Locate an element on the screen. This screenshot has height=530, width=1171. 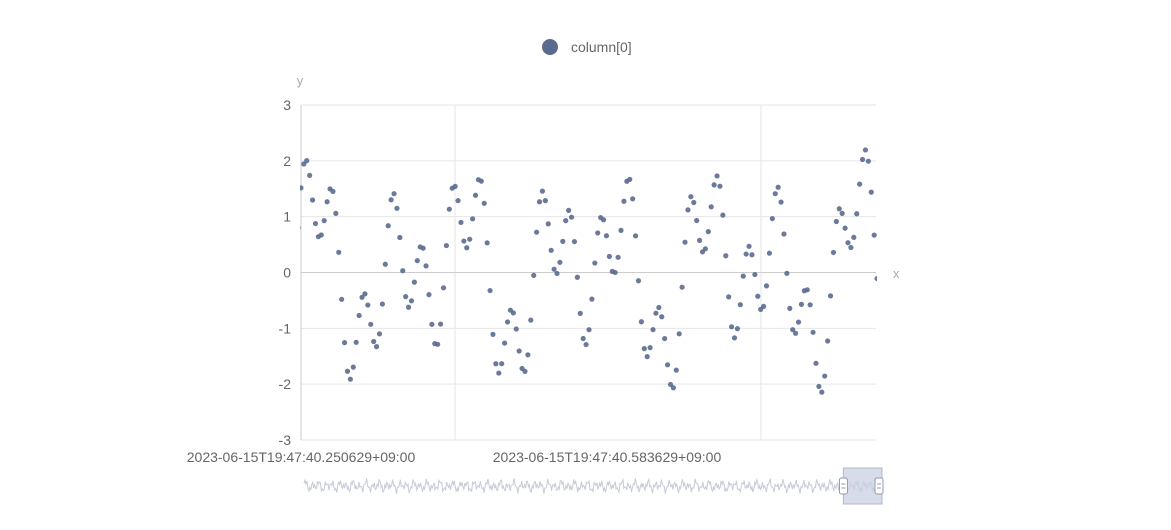
zoom-handle-left is located at coordinates (843, 486).